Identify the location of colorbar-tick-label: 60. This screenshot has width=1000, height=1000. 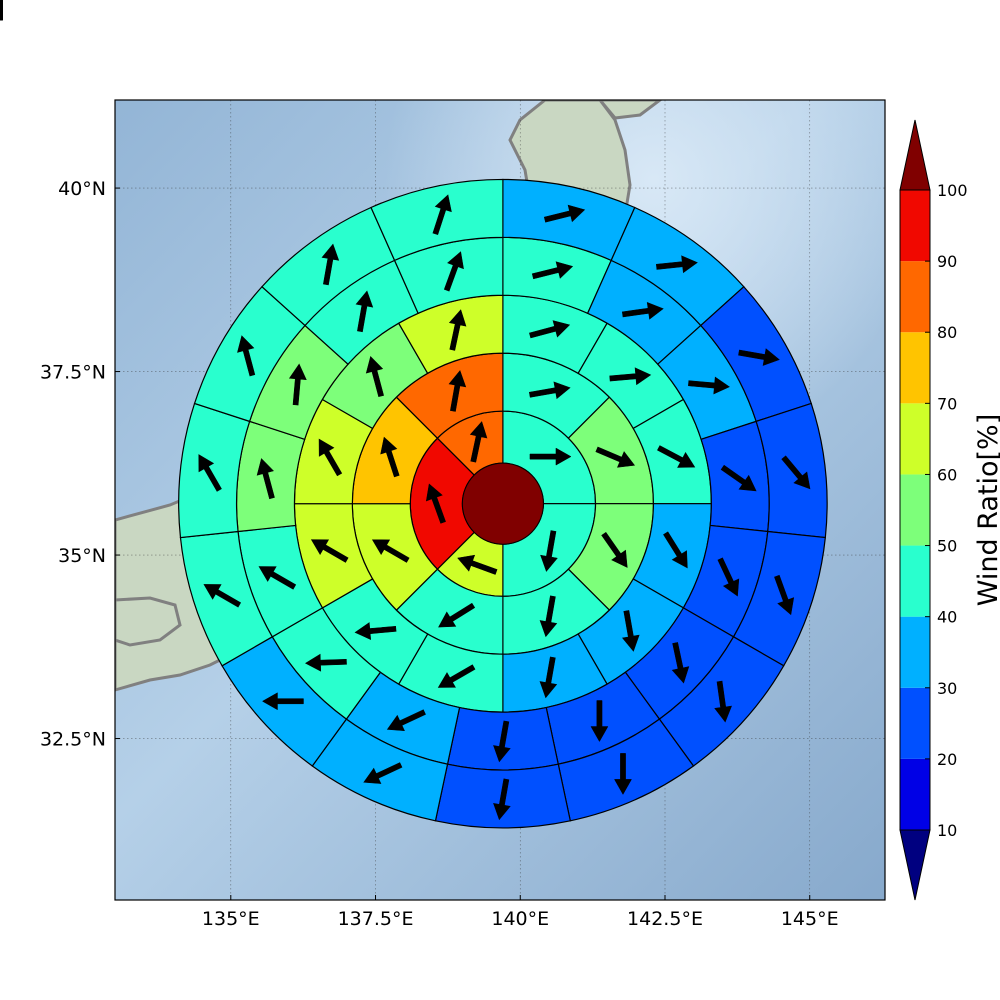
(947, 474).